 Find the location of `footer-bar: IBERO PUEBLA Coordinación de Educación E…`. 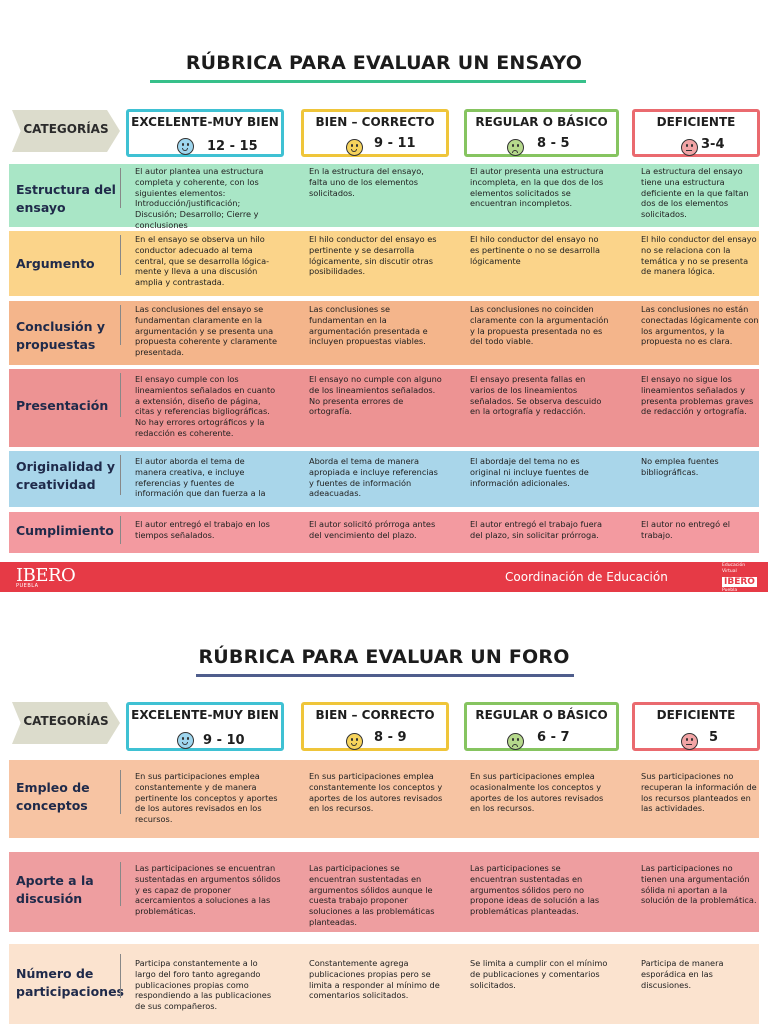

footer-bar: IBERO PUEBLA Coordinación de Educación E… is located at coordinates (384, 577).